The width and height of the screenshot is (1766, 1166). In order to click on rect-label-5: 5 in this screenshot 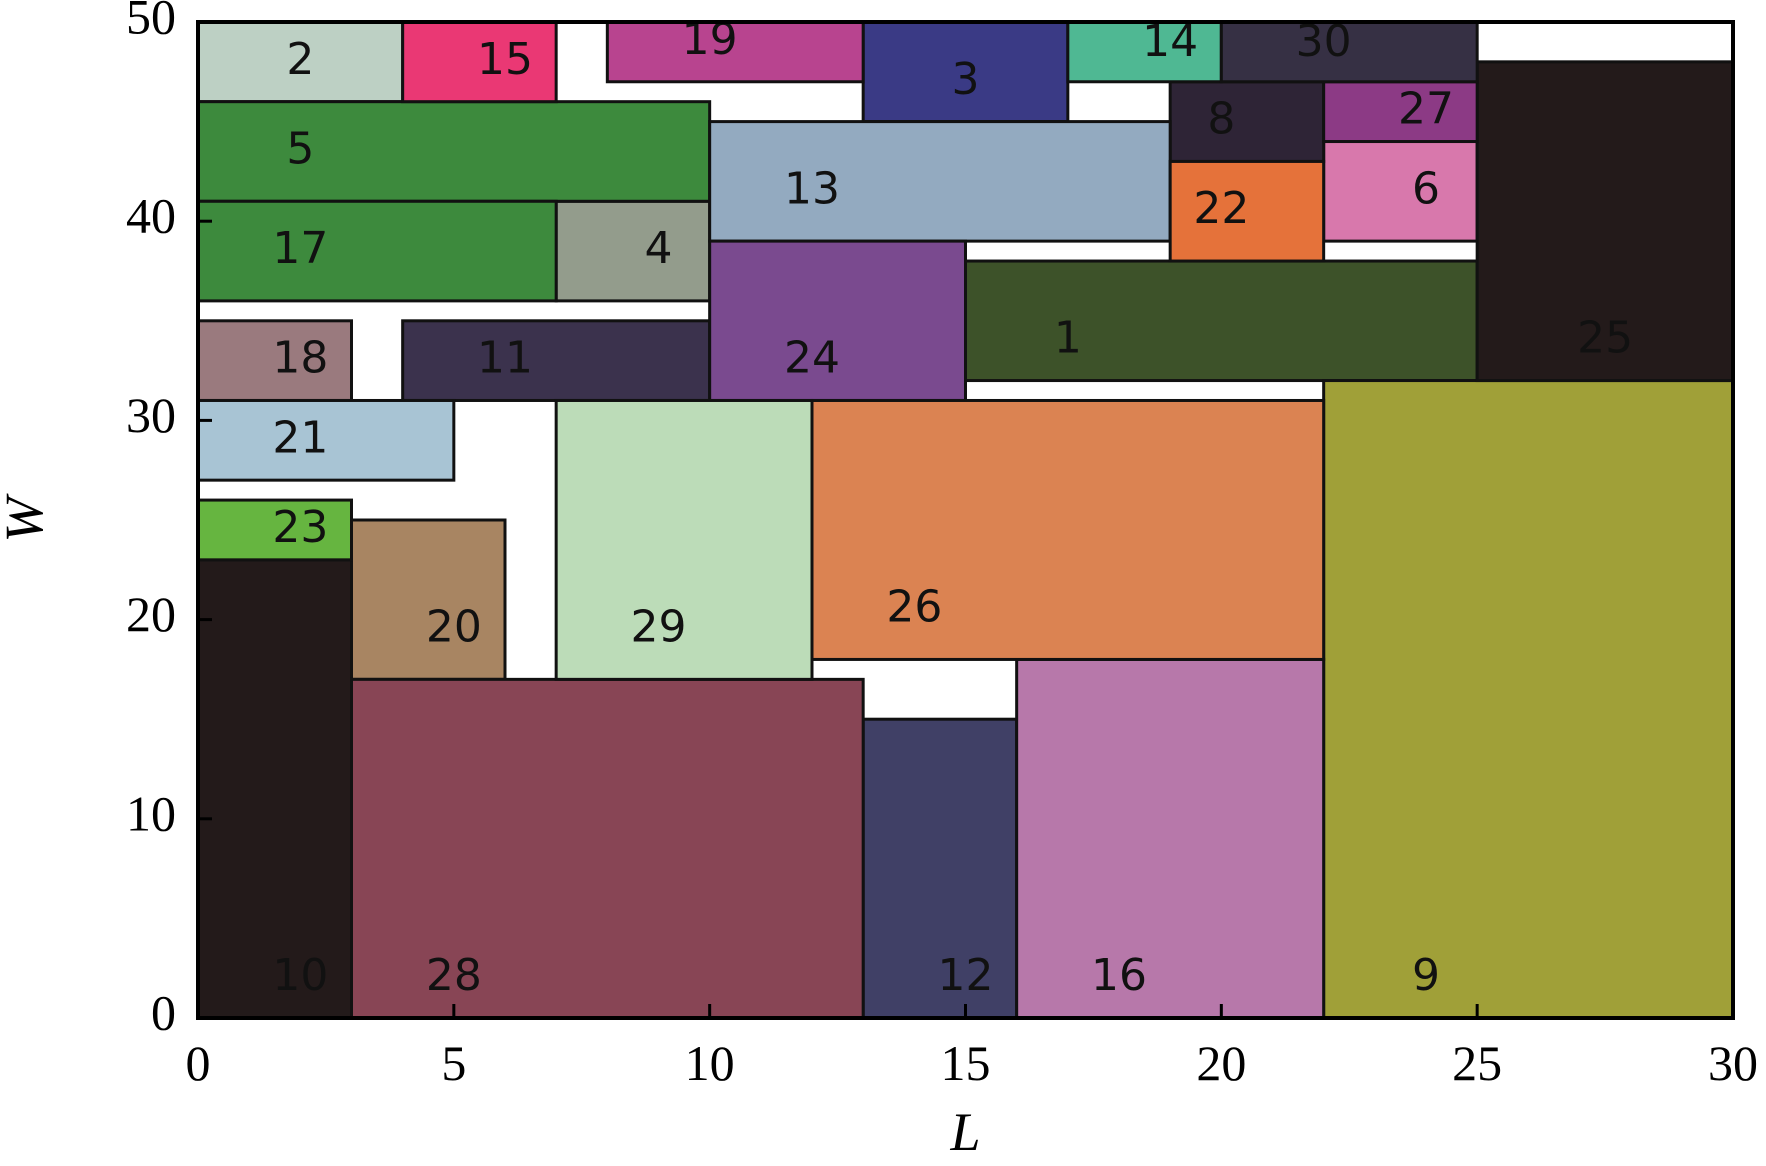, I will do `click(300, 148)`.